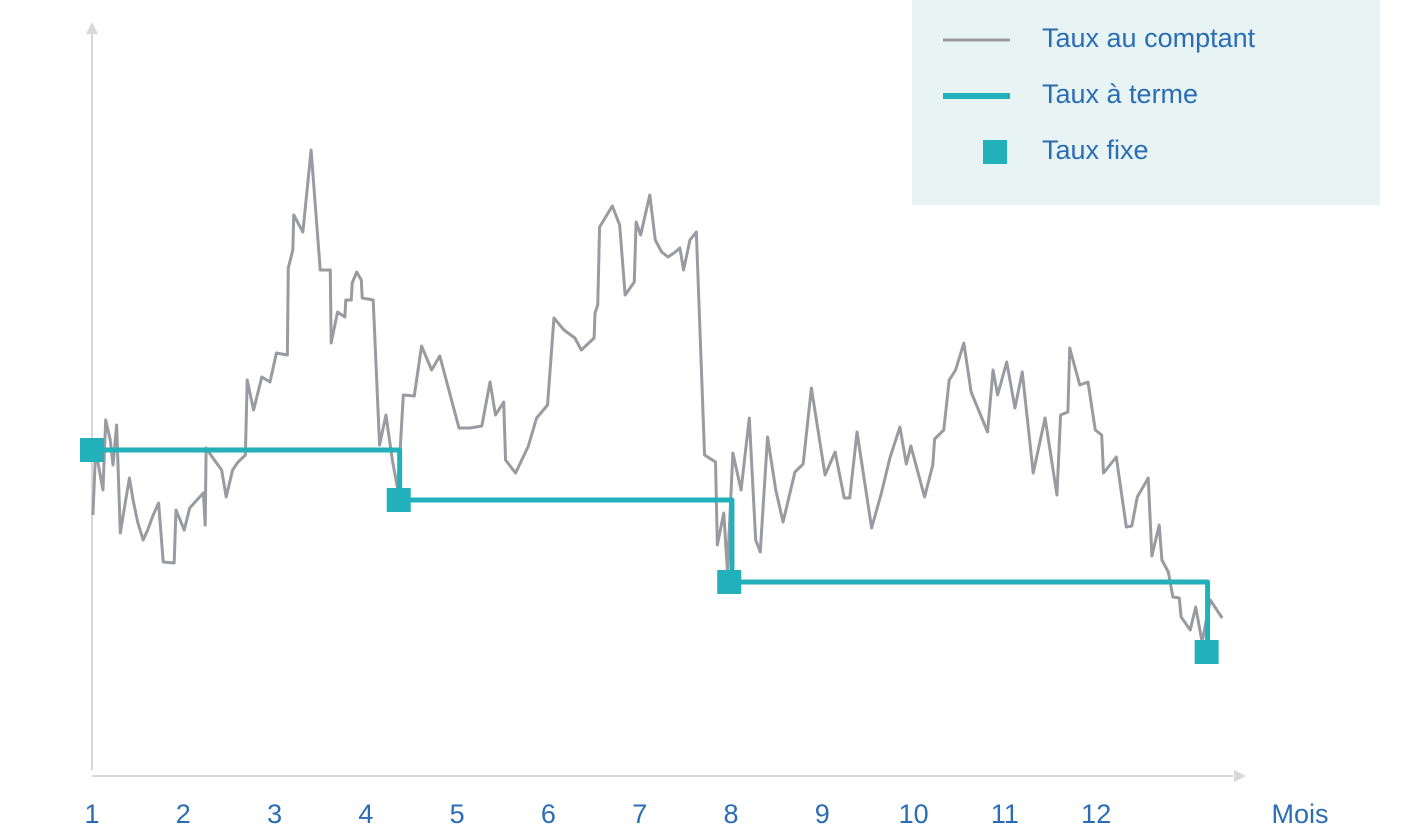 This screenshot has height=833, width=1406. I want to click on x-tick-label: 5, so click(457, 814).